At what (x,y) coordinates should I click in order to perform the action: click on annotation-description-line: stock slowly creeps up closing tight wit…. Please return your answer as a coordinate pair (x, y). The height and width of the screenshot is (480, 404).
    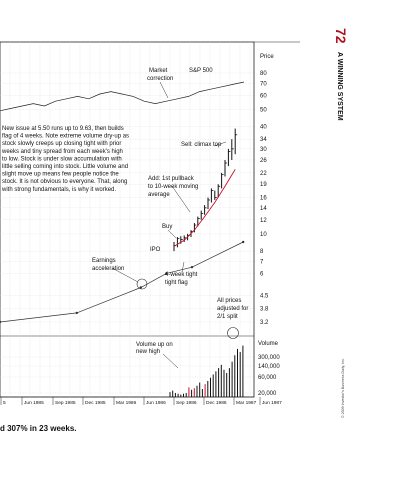
    Looking at the image, I should click on (61, 144).